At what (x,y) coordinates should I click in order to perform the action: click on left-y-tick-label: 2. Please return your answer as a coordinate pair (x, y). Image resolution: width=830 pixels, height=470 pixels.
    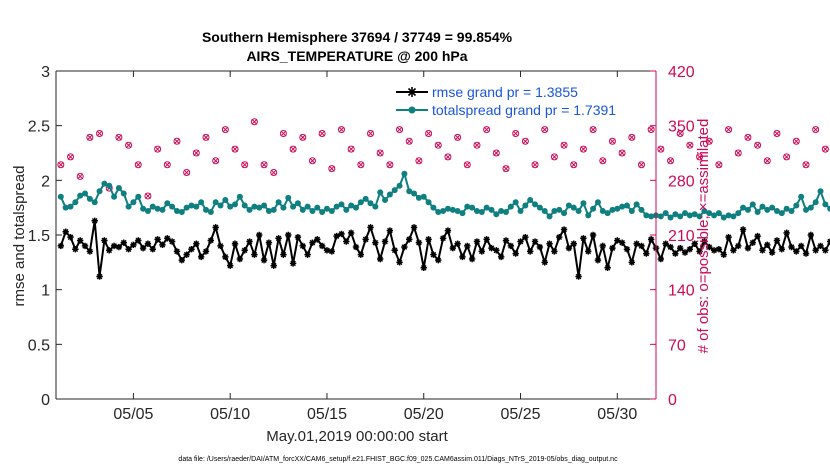
    Looking at the image, I should click on (45, 181).